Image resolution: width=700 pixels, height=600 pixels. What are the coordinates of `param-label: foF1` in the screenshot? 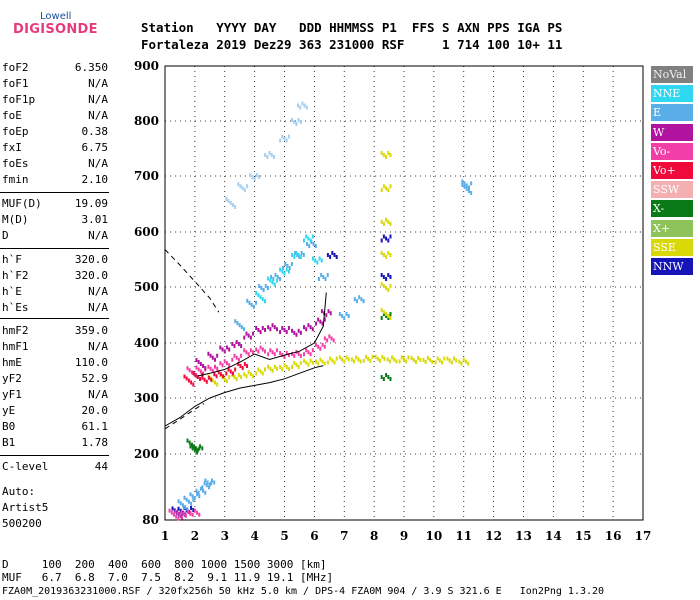 It's located at (15, 83).